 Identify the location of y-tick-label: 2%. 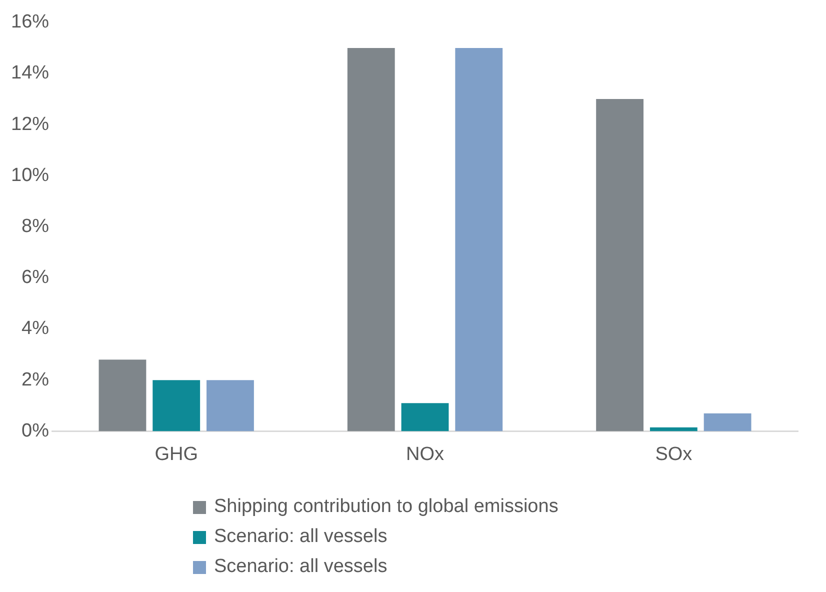
(36, 379).